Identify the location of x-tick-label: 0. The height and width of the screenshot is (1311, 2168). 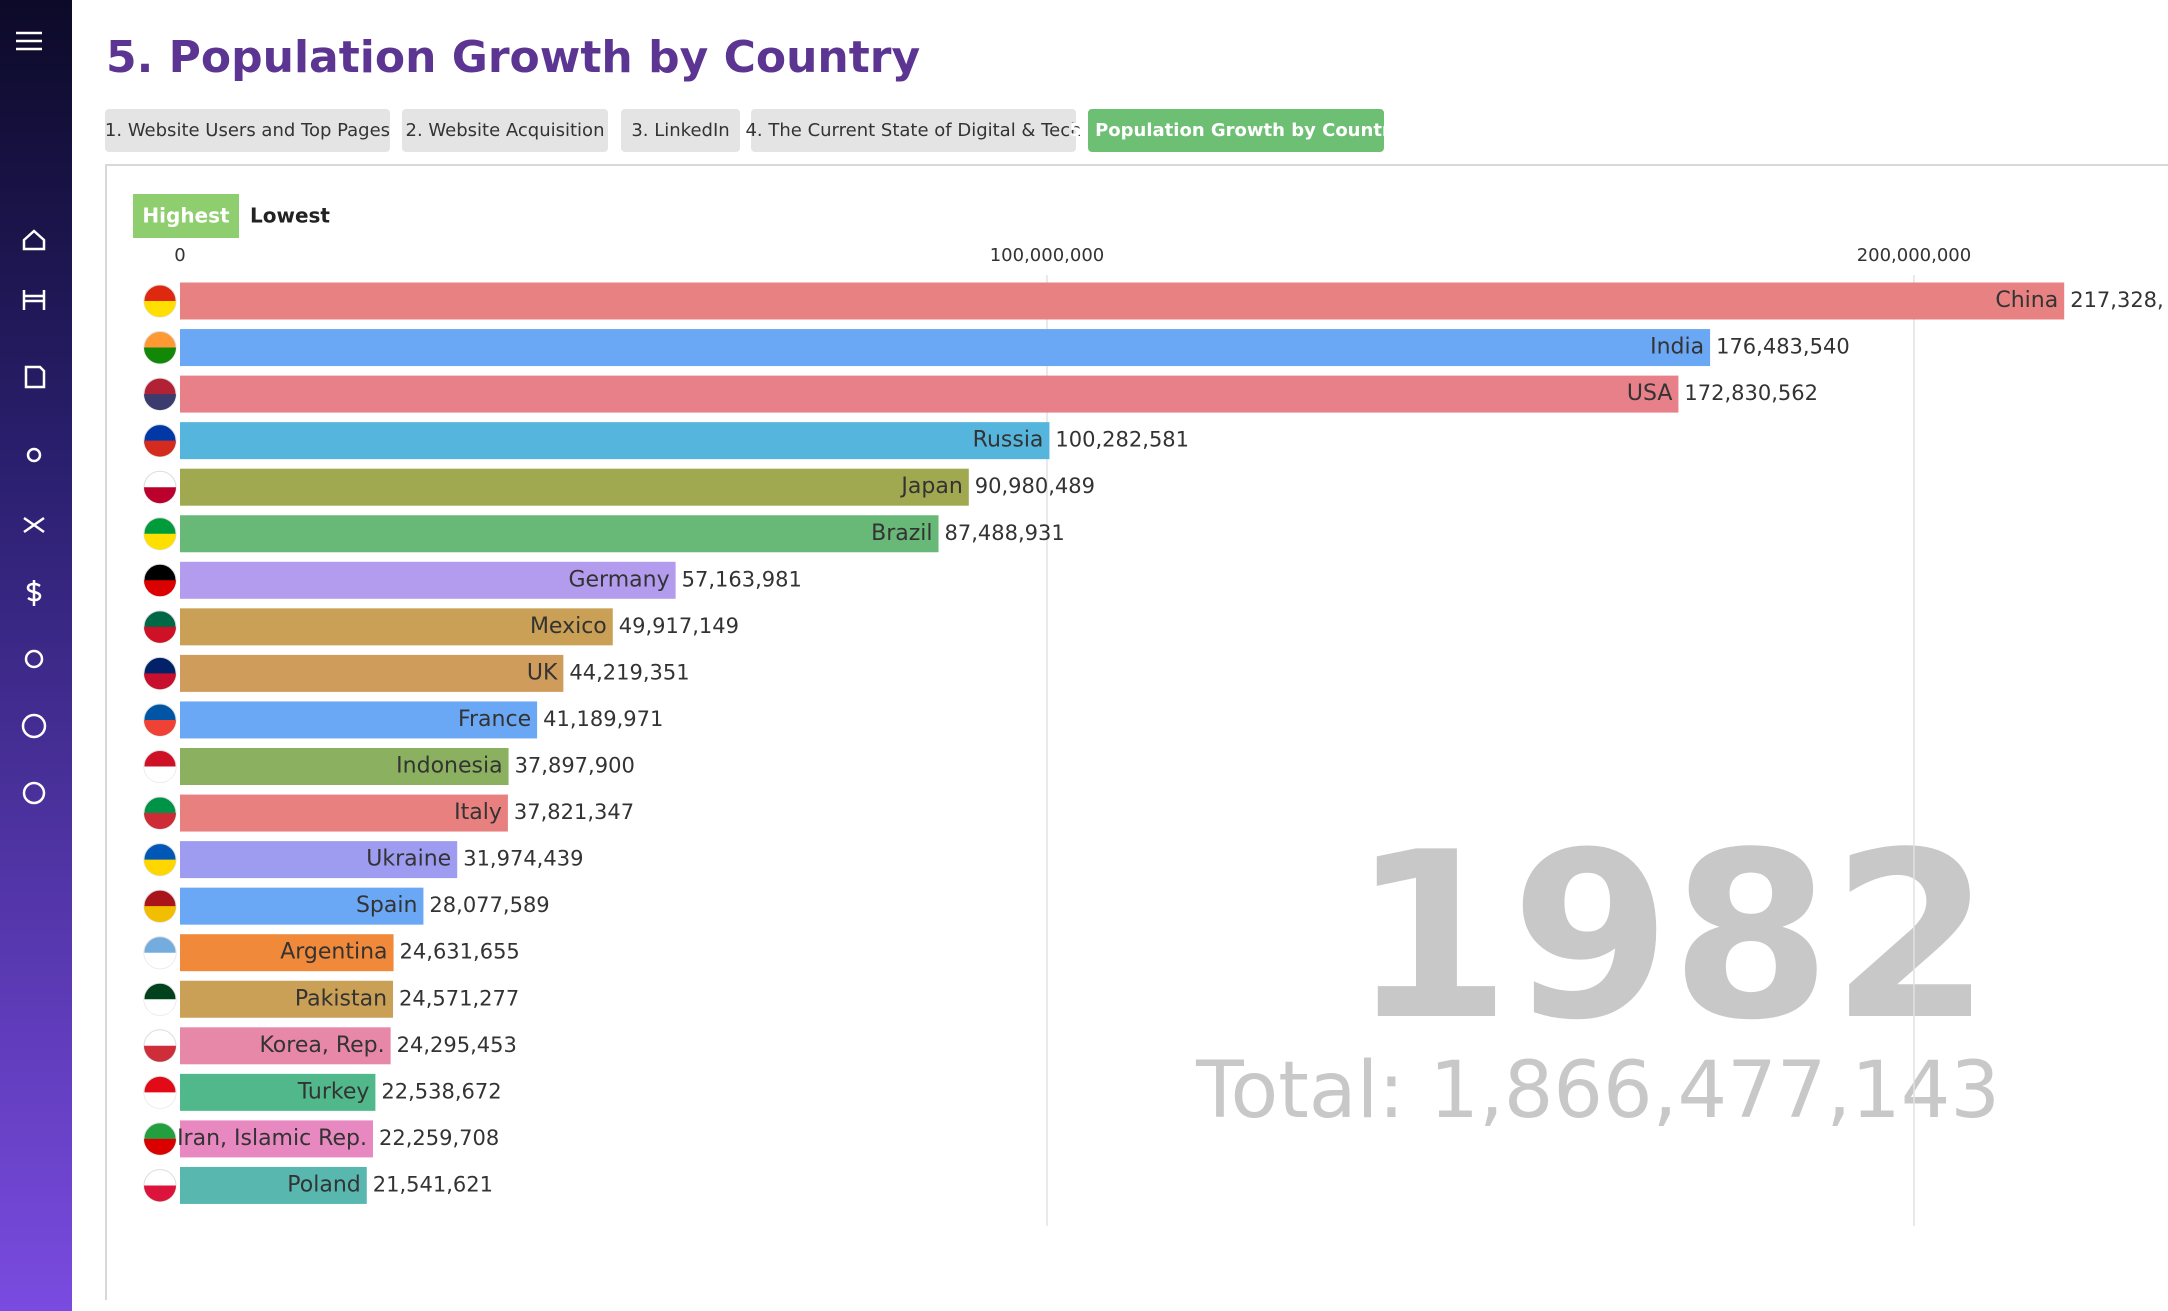
(179, 255).